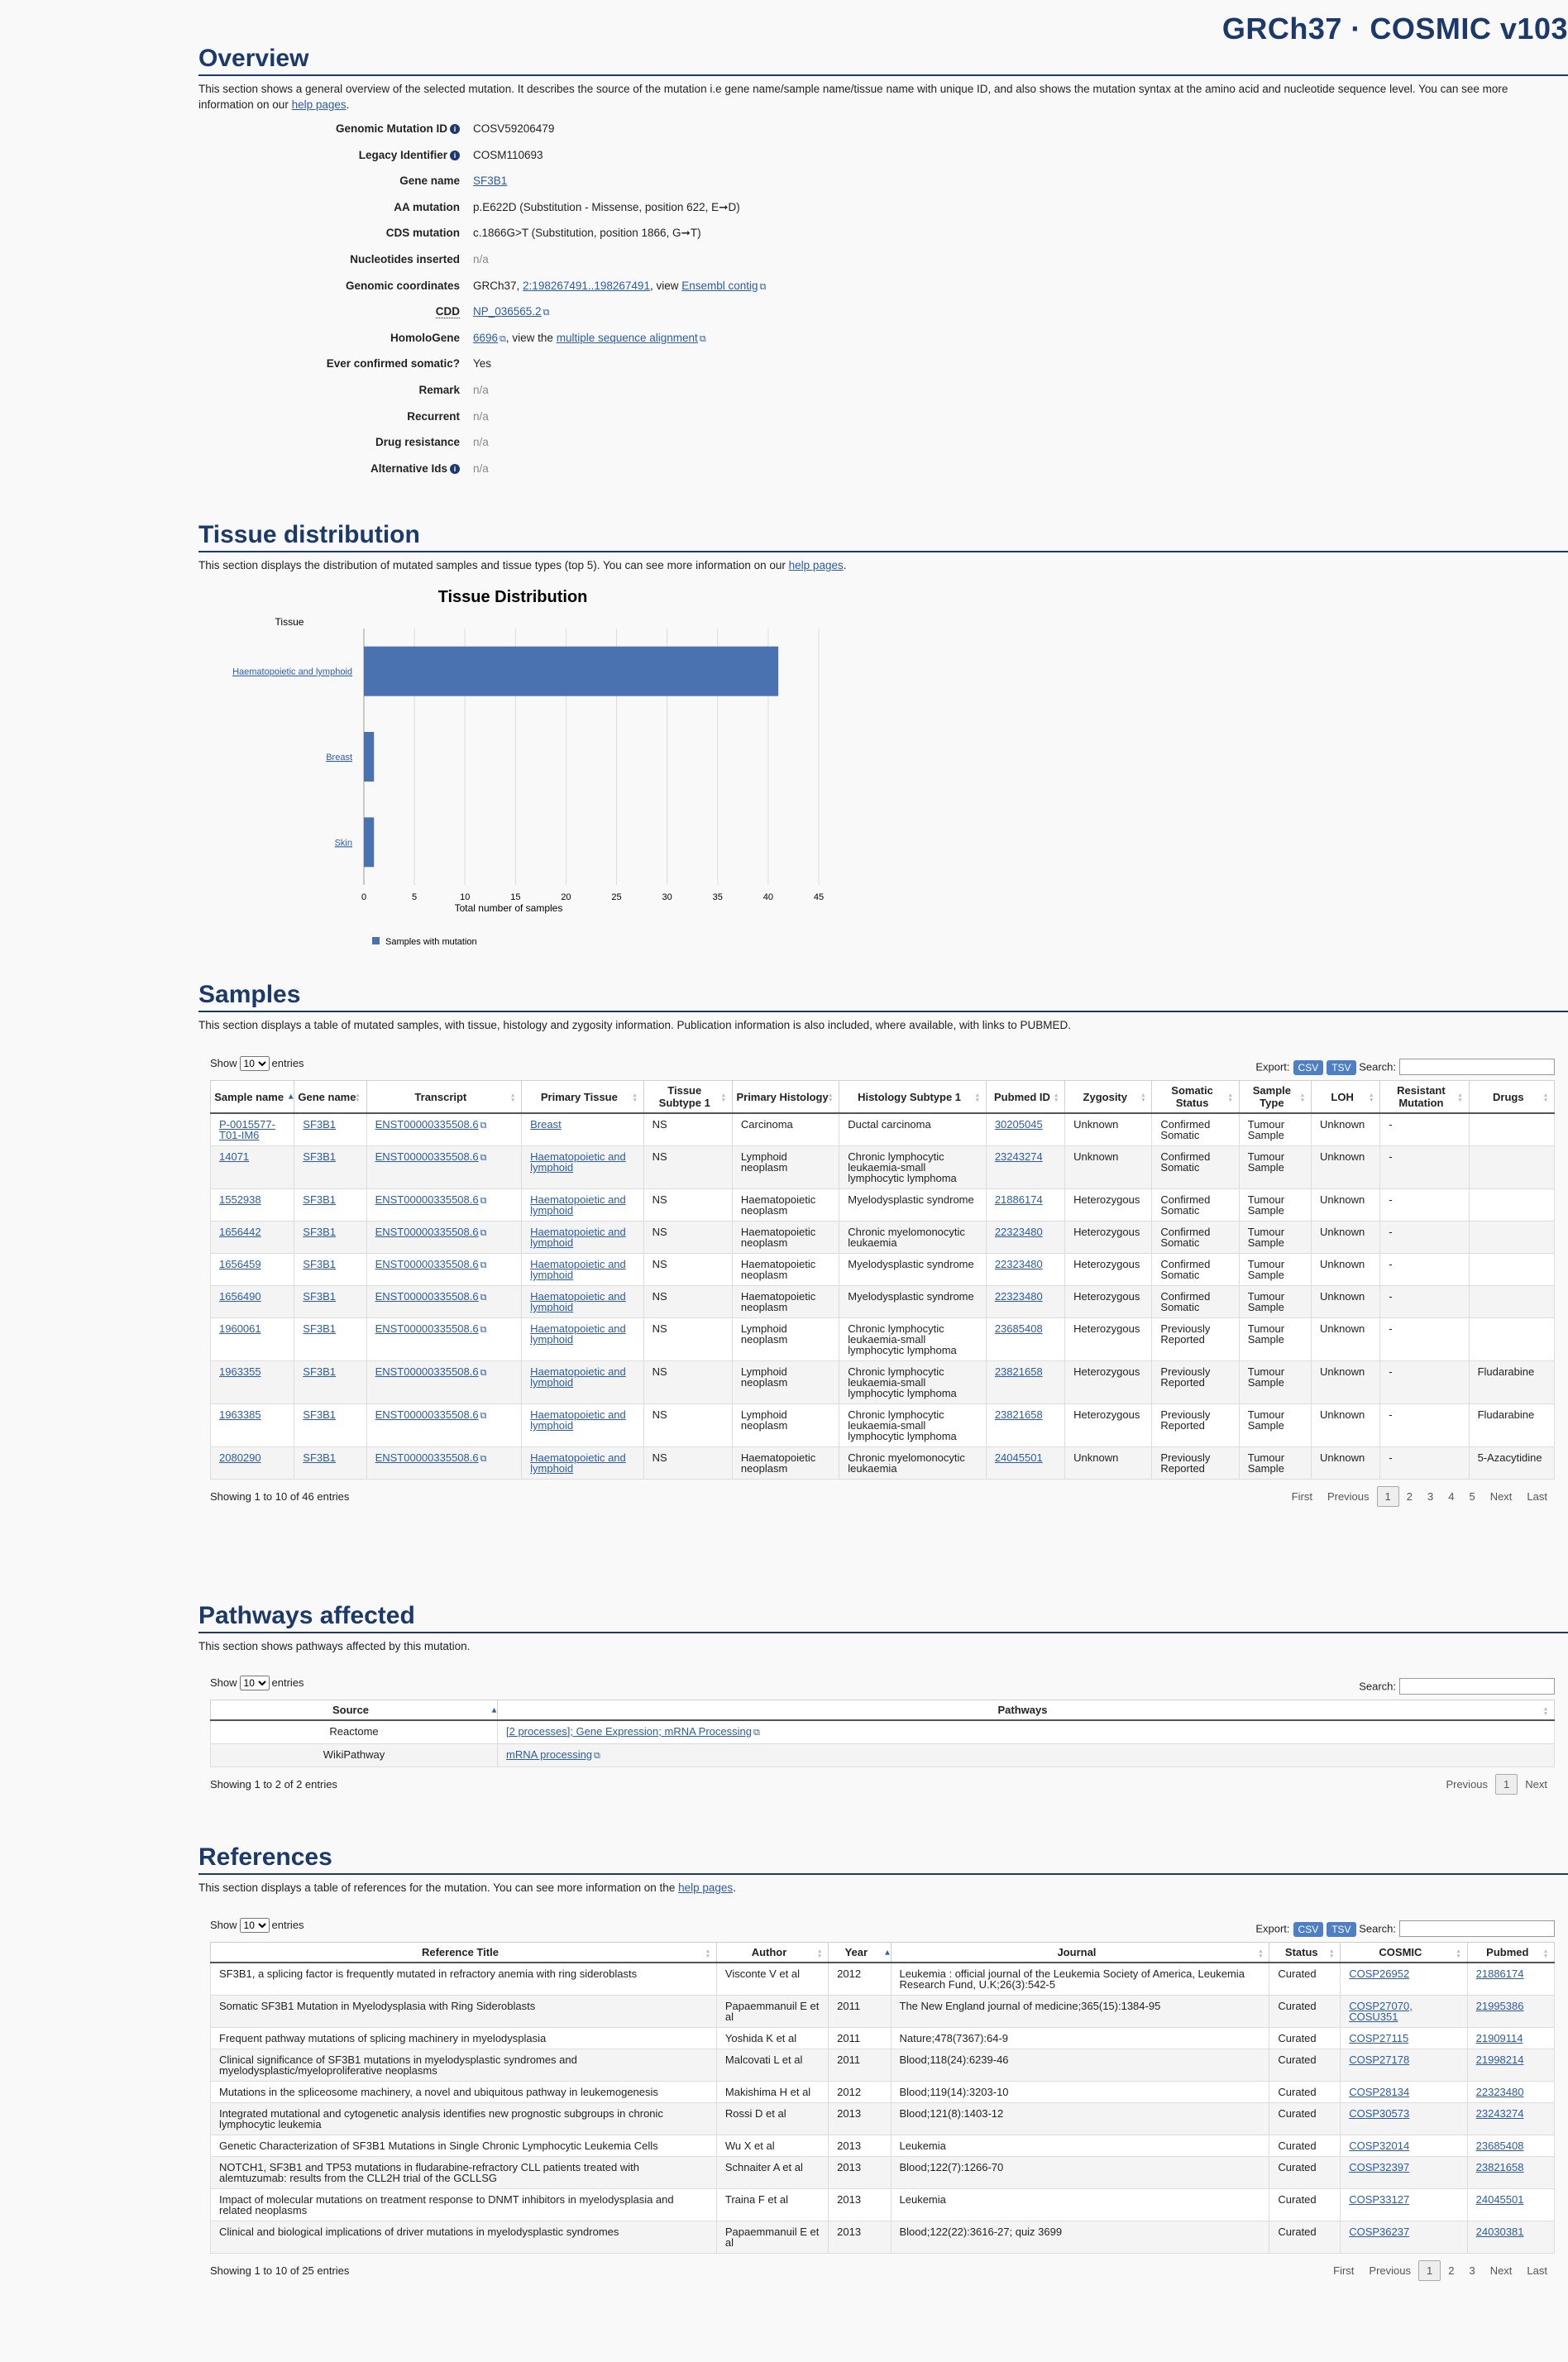  I want to click on column-header: Drugs, so click(1512, 1097).